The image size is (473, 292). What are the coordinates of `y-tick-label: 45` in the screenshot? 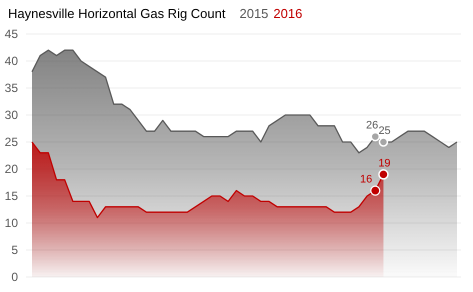 It's located at (11, 34).